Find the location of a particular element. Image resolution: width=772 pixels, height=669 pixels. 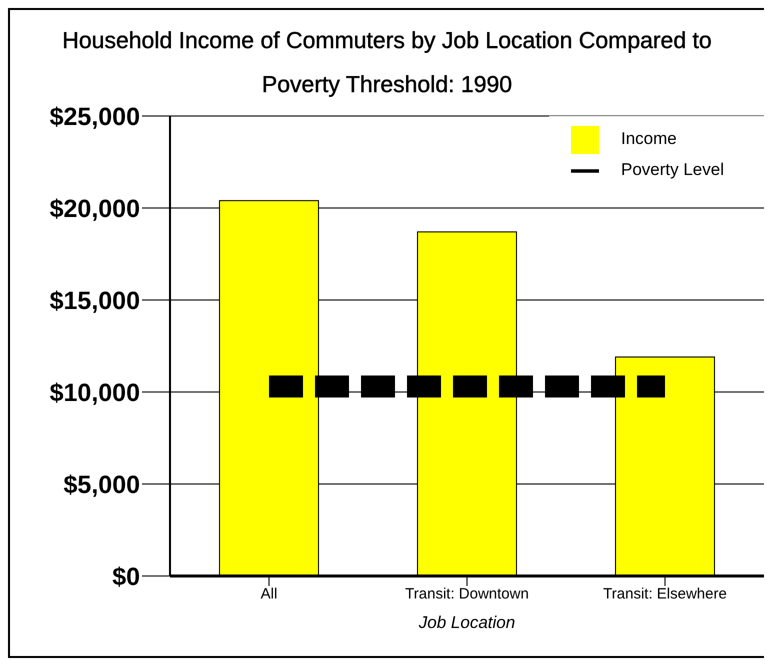

chart-title: Household Income of Commuters by Job Location Compared to Poverty Threshold: 1990 is located at coordinates (387, 62).